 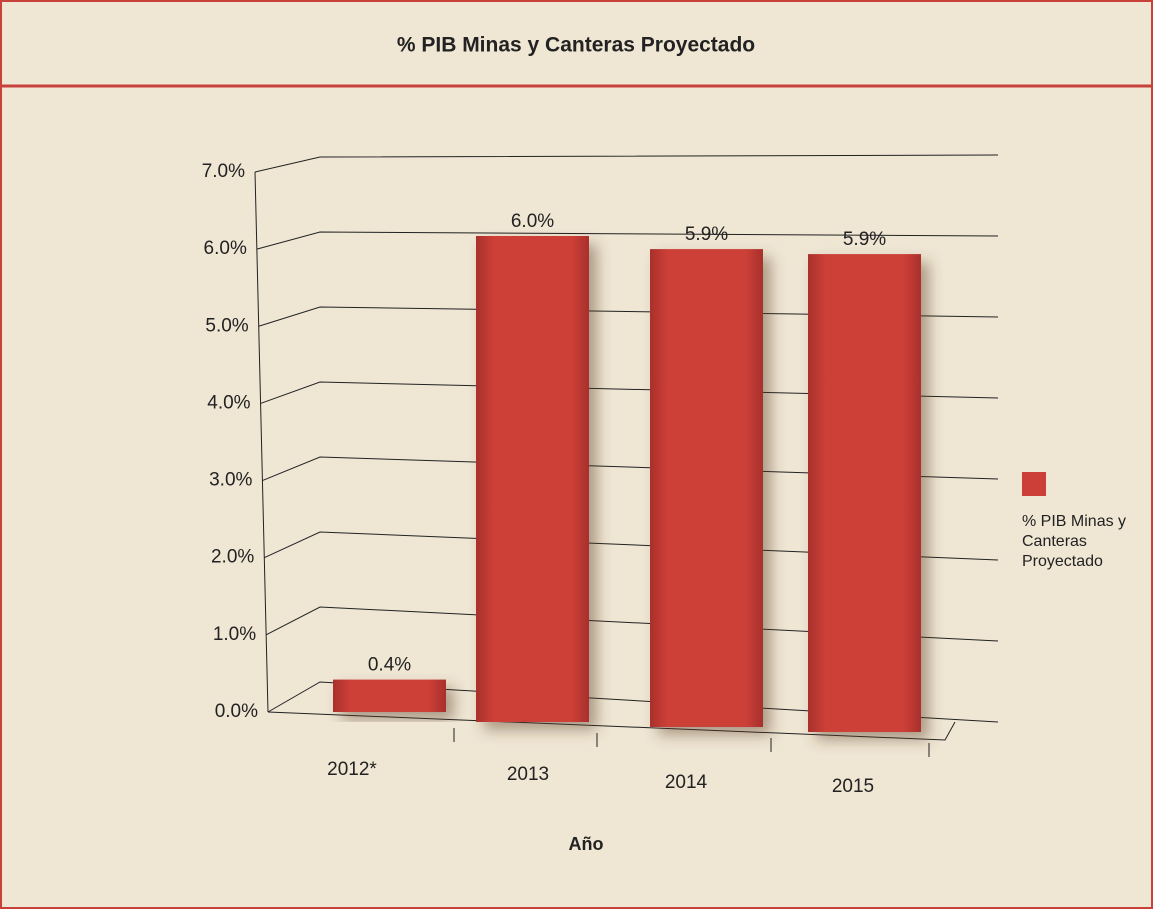 What do you see at coordinates (389, 665) in the screenshot?
I see `value-label: 0.4%` at bounding box center [389, 665].